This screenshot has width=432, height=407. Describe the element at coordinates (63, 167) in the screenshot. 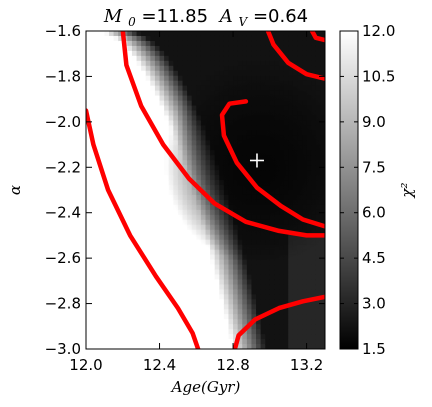

I see `y-tick-label: −2.2` at that location.